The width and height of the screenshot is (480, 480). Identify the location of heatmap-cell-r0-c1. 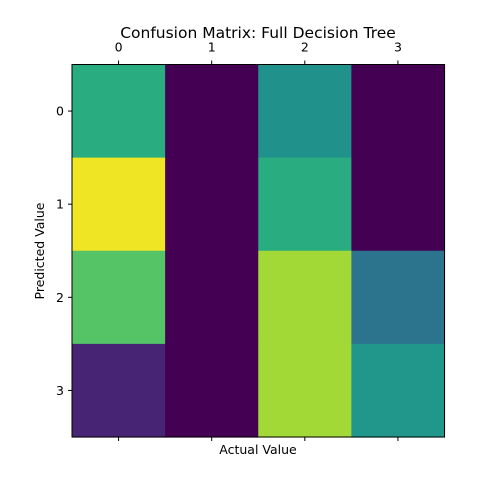
(212, 111).